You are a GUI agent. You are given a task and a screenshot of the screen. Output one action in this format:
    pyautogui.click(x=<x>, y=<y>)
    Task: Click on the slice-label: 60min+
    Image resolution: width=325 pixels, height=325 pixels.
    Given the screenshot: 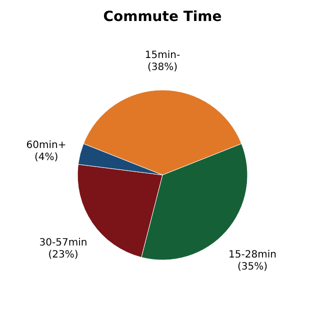 What is the action you would take?
    pyautogui.click(x=46, y=146)
    